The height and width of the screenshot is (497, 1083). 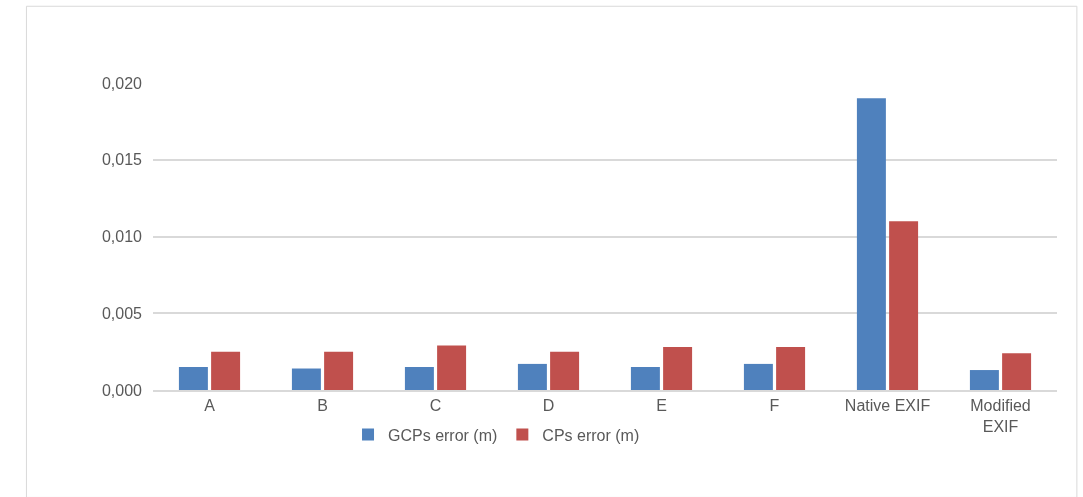 What do you see at coordinates (122, 313) in the screenshot?
I see `y-tick-label: 0,005` at bounding box center [122, 313].